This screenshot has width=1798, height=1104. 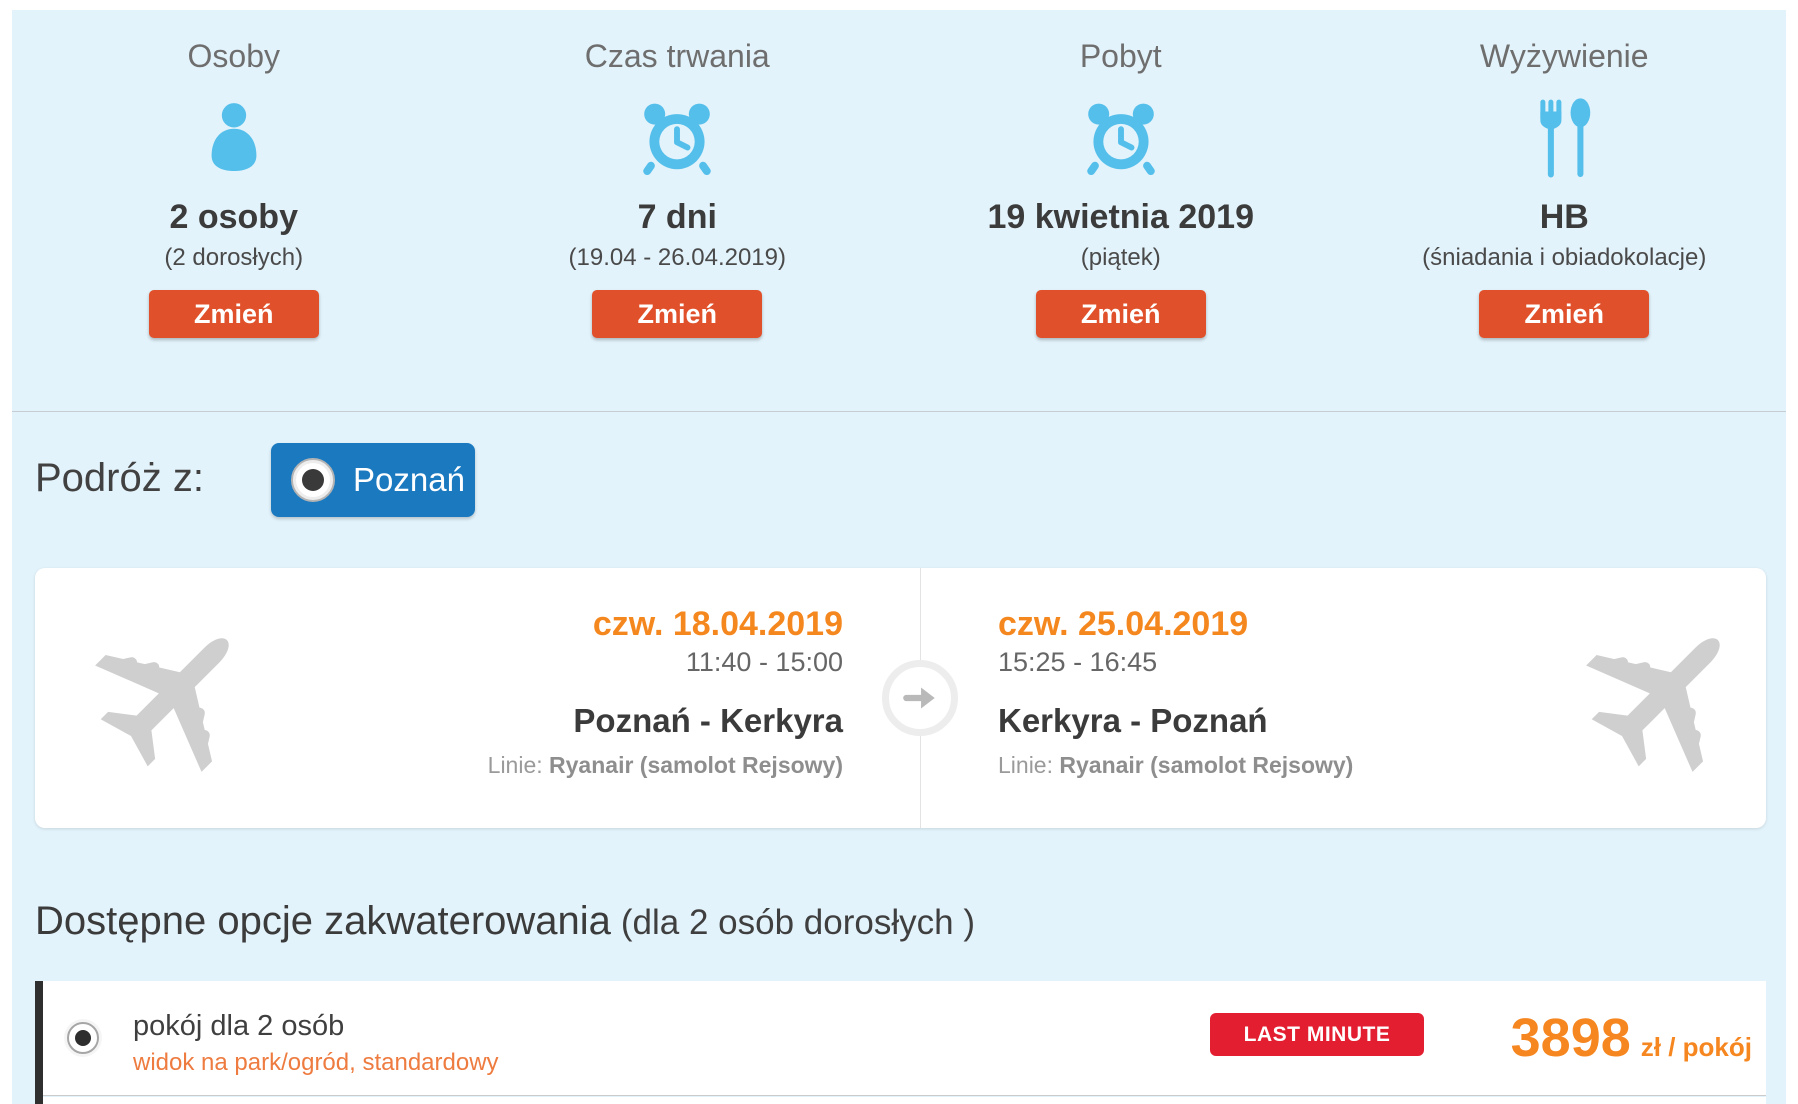 What do you see at coordinates (323, 921) in the screenshot?
I see `heading-main: Dostępne opcje zakwaterowania` at bounding box center [323, 921].